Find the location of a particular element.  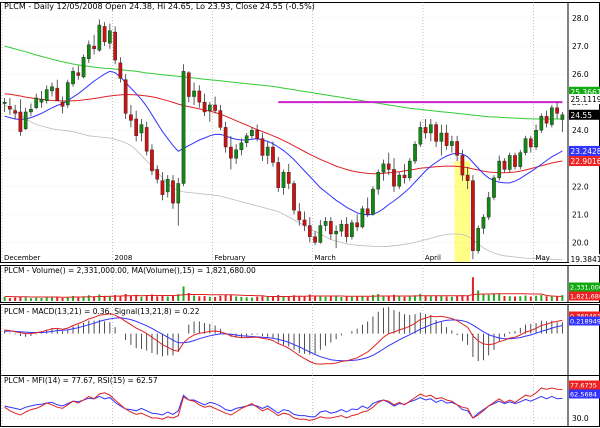

mfi-badge-label: 62.5684 is located at coordinates (583, 395).